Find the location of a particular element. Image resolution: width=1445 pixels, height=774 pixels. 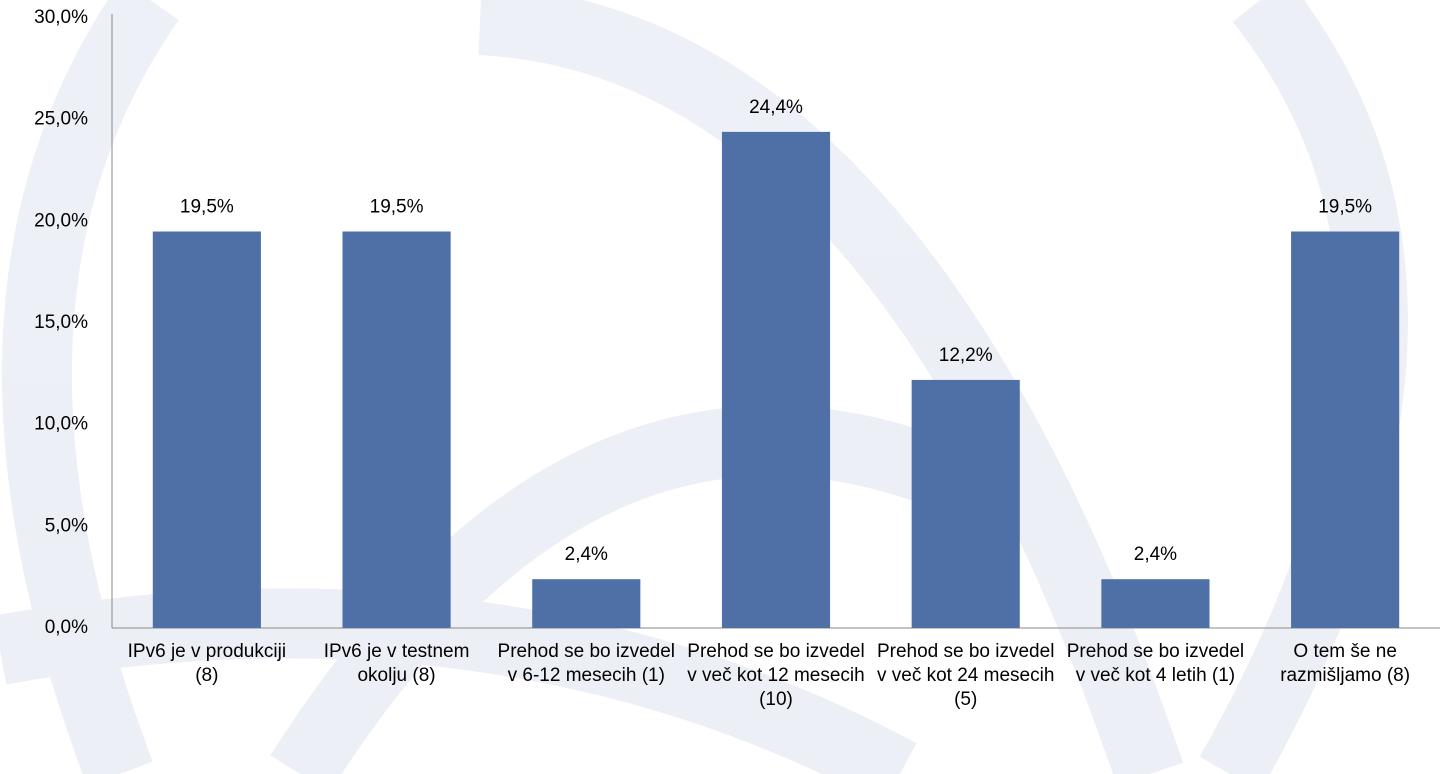

x-tick-label: IPv6 je v testnem okolju (8) is located at coordinates (396, 663).